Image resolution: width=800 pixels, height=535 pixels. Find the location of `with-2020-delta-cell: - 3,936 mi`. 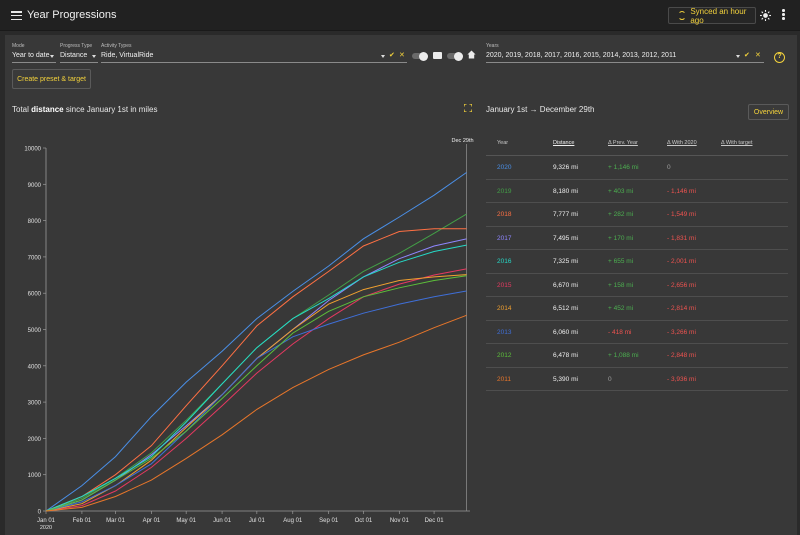

with-2020-delta-cell: - 3,936 mi is located at coordinates (681, 379).